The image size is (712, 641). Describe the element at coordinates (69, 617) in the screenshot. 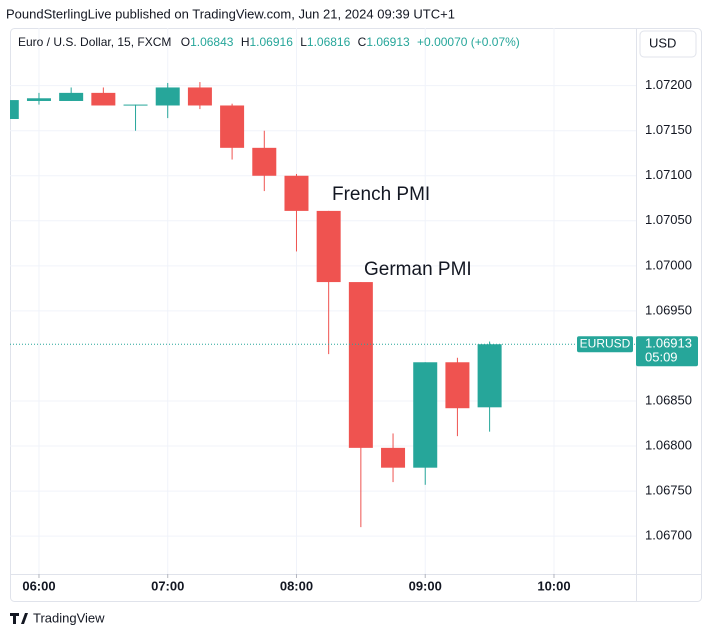

I see `footer: TradingView` at that location.